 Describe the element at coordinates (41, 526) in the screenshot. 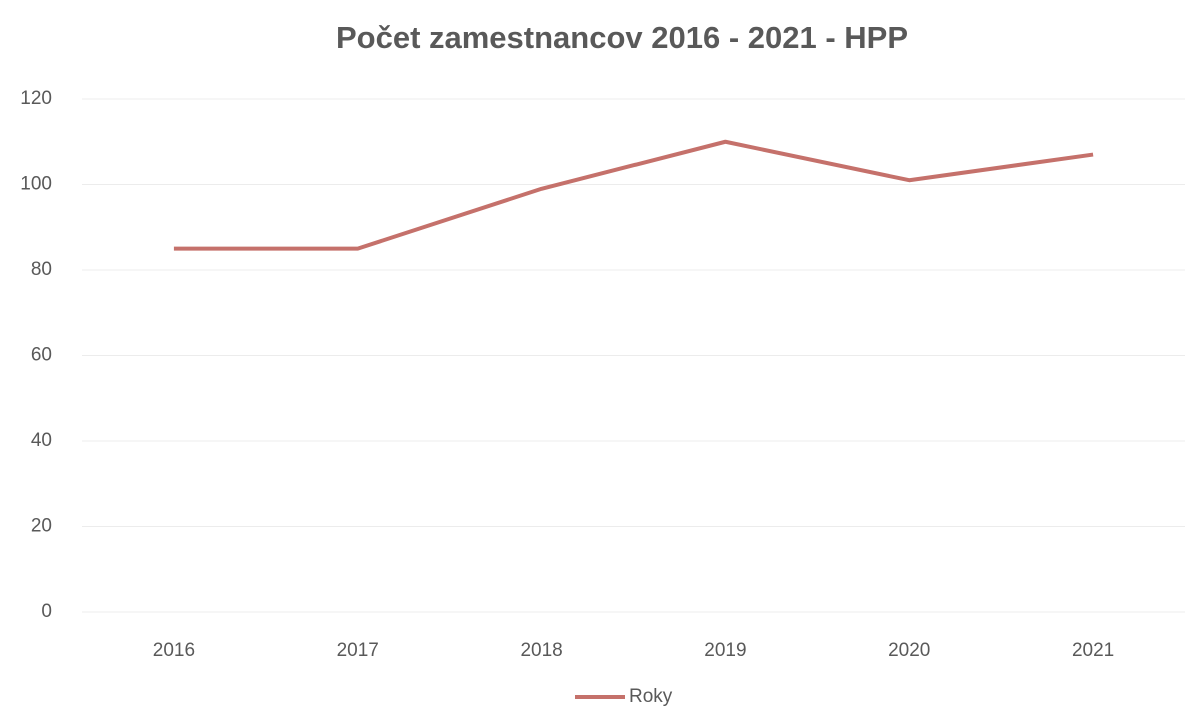

I see `y-tick-label: 20` at that location.